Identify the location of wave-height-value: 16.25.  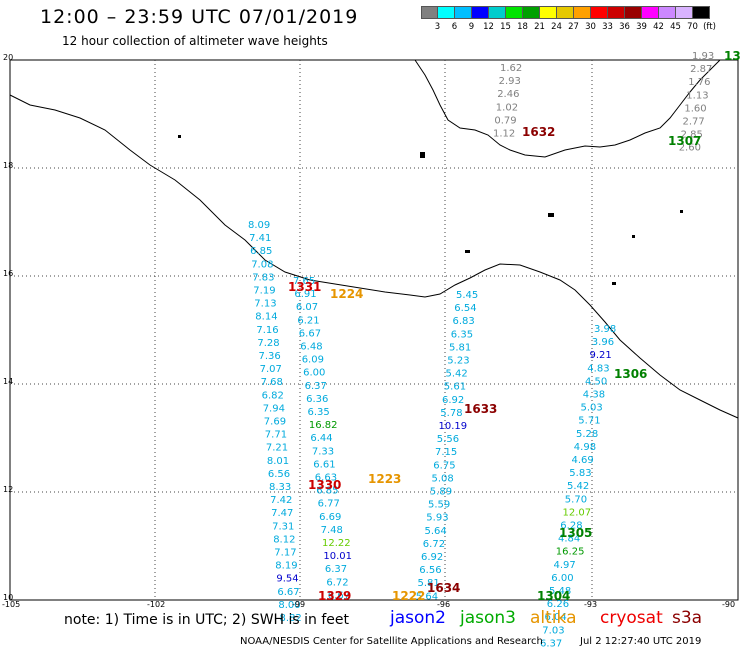
(570, 552).